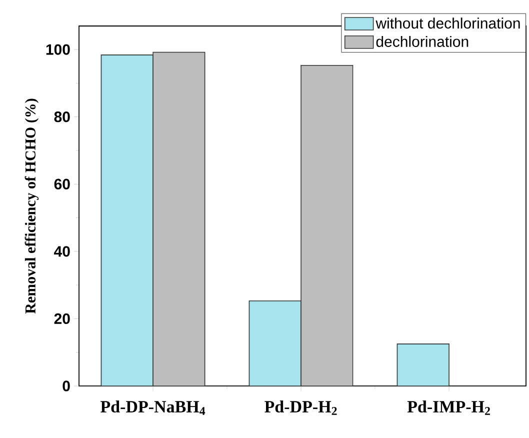 The image size is (529, 438). I want to click on x-tick-label: Pd-DP-NaBH$_{4}$, so click(153, 407).